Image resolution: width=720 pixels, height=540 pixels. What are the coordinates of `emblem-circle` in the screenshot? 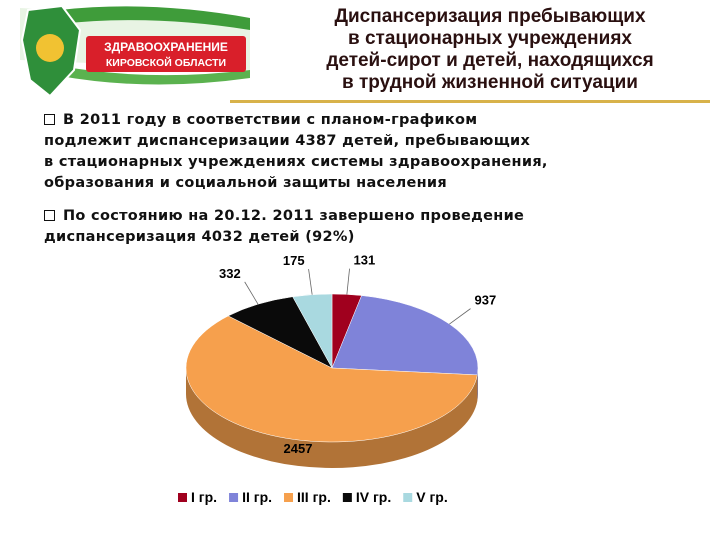 It's located at (50, 48).